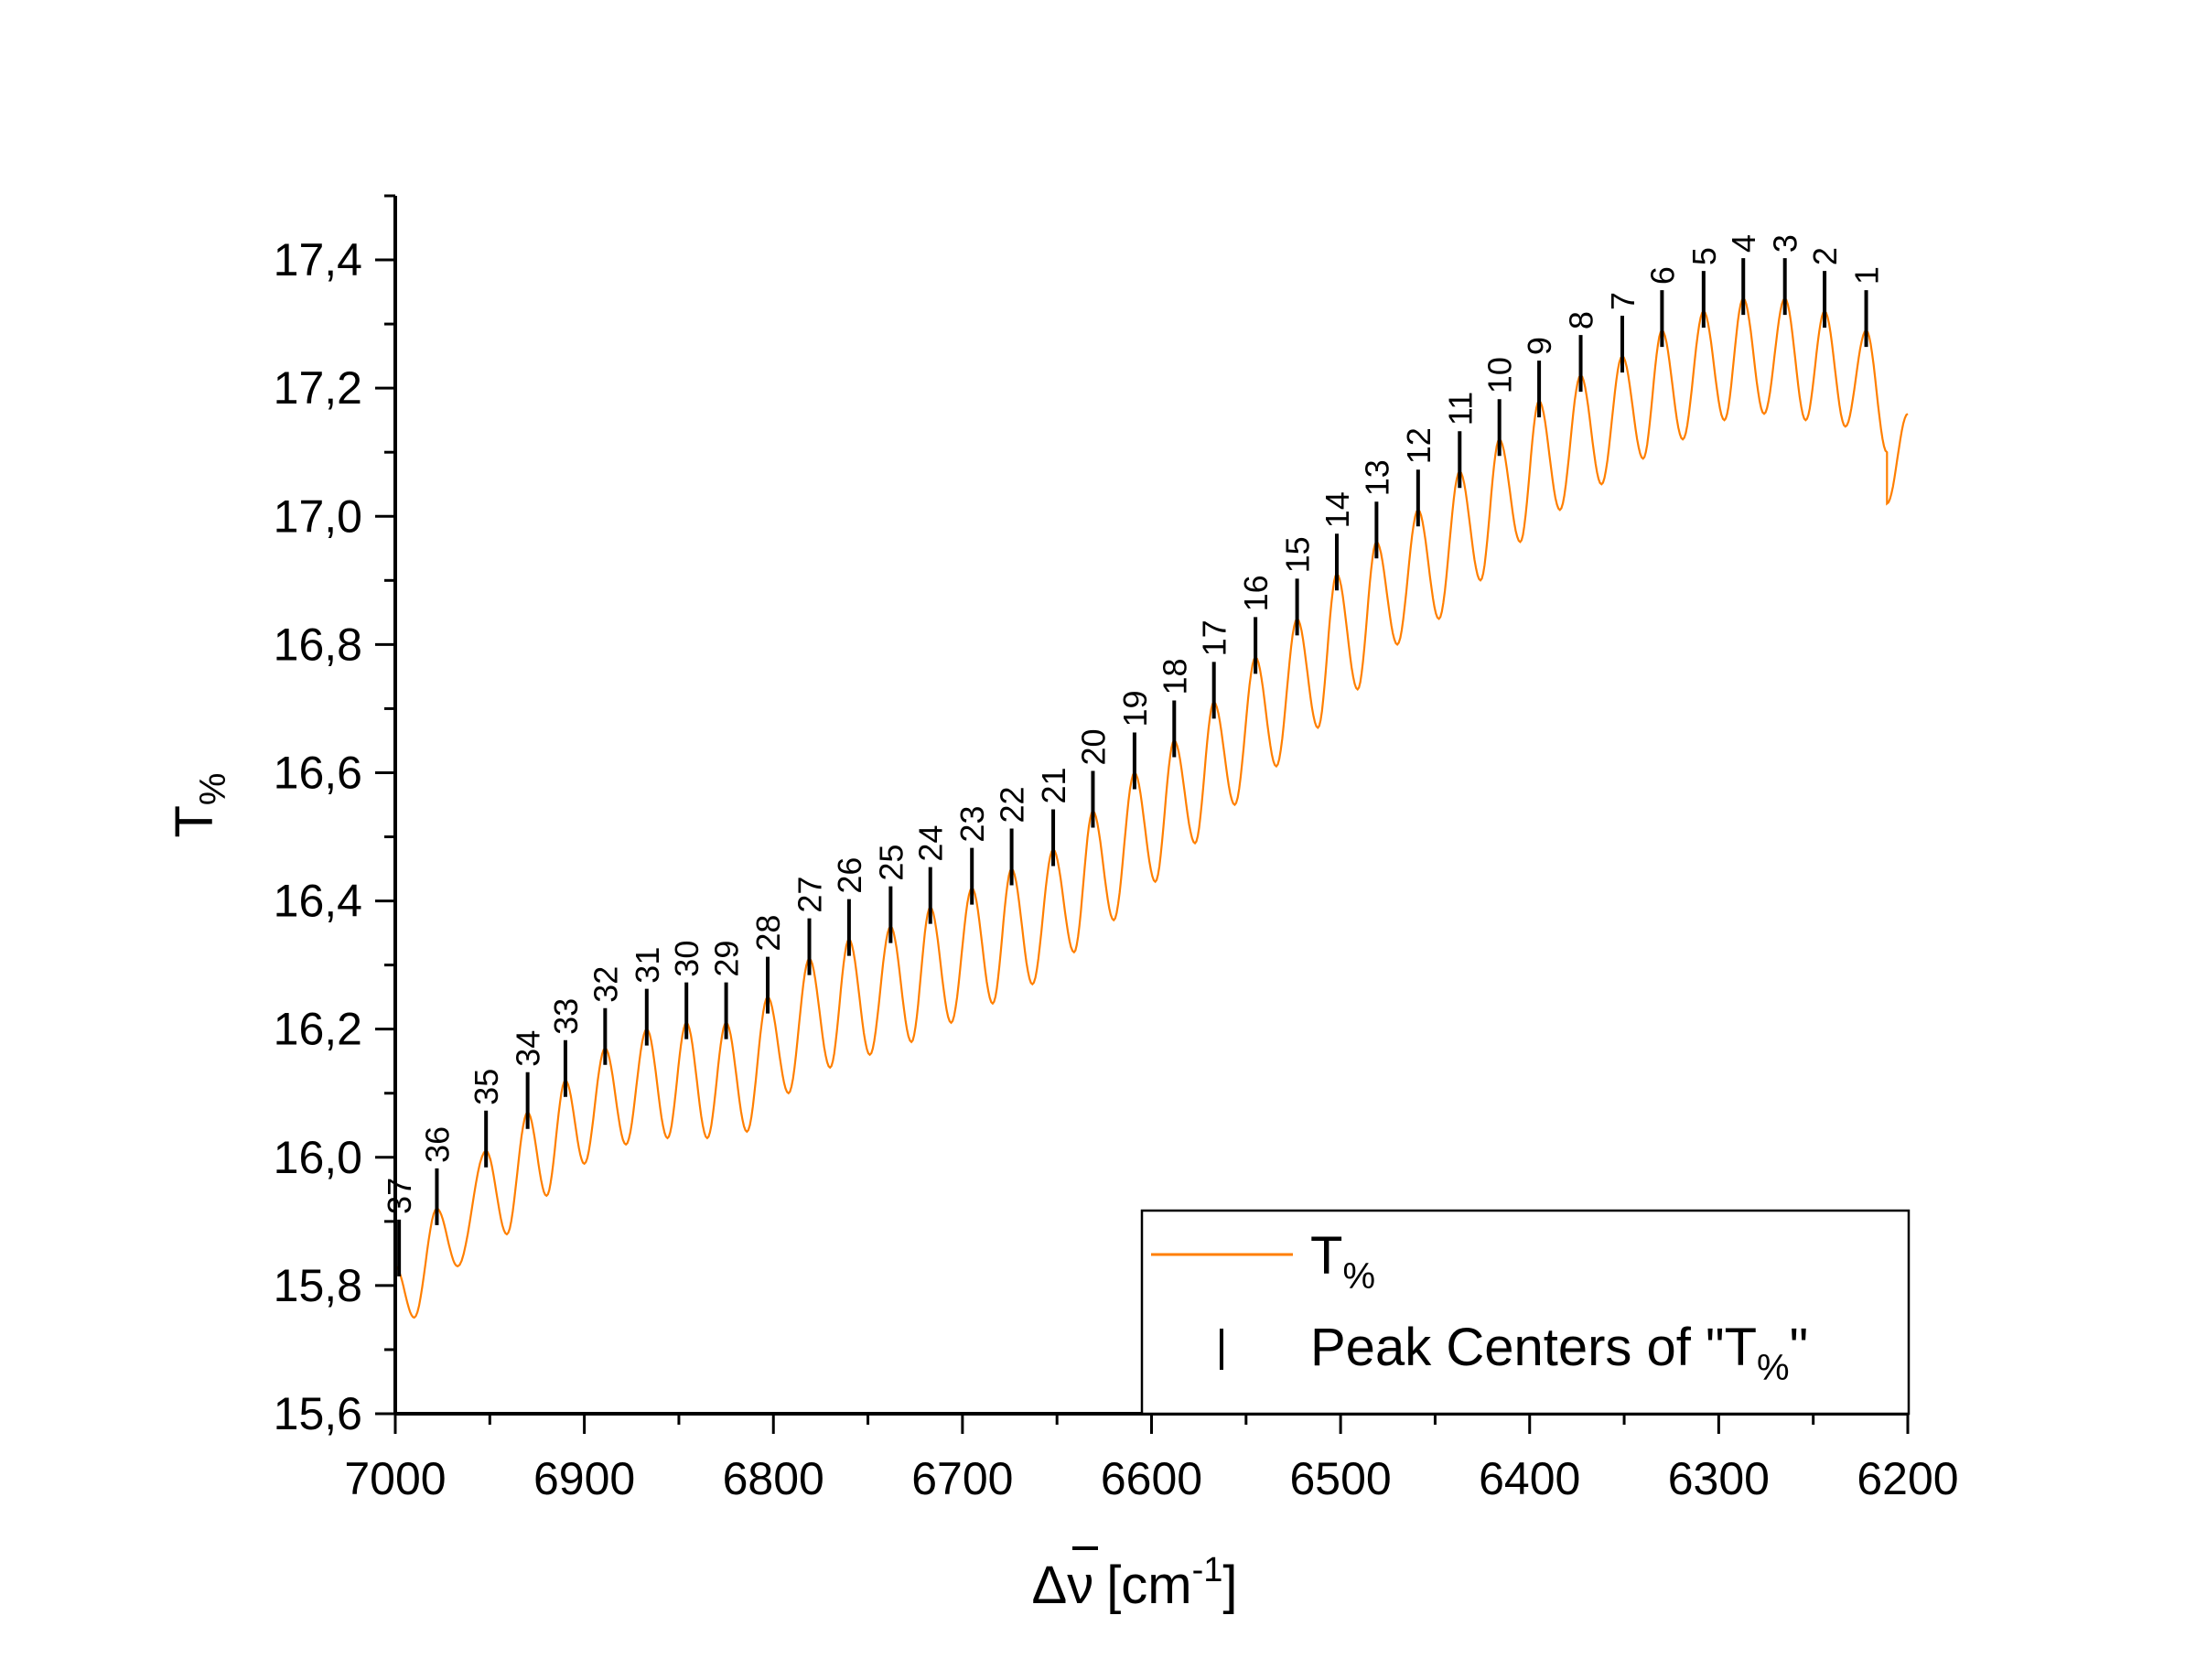  Describe the element at coordinates (1093, 746) in the screenshot. I see `peak-label: 20` at that location.